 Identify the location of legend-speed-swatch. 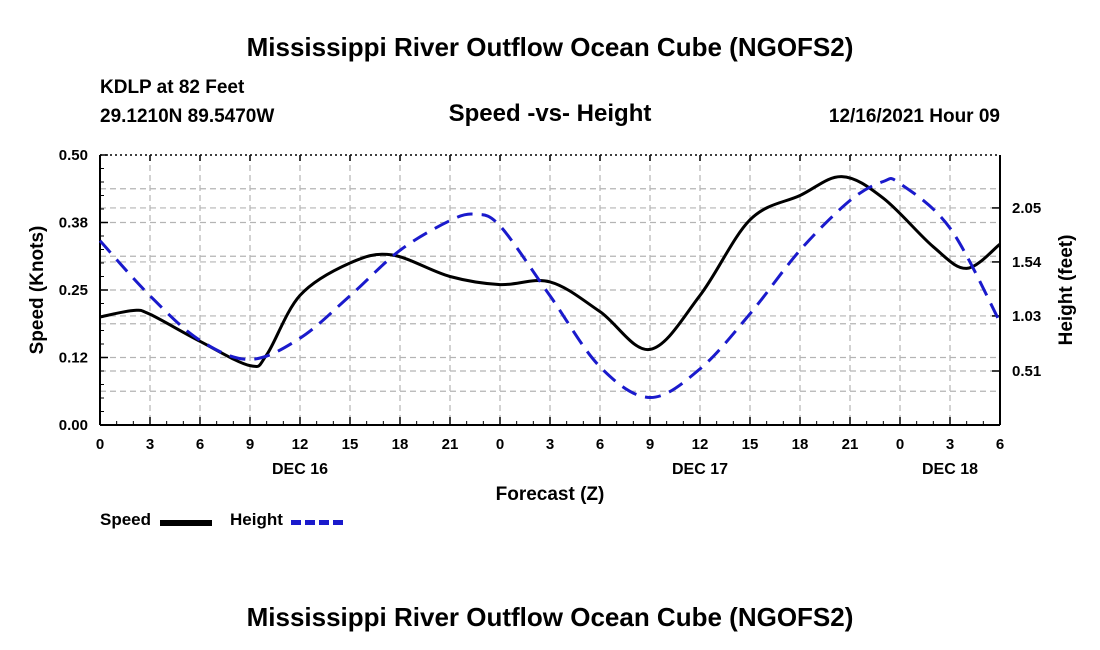
(186, 523).